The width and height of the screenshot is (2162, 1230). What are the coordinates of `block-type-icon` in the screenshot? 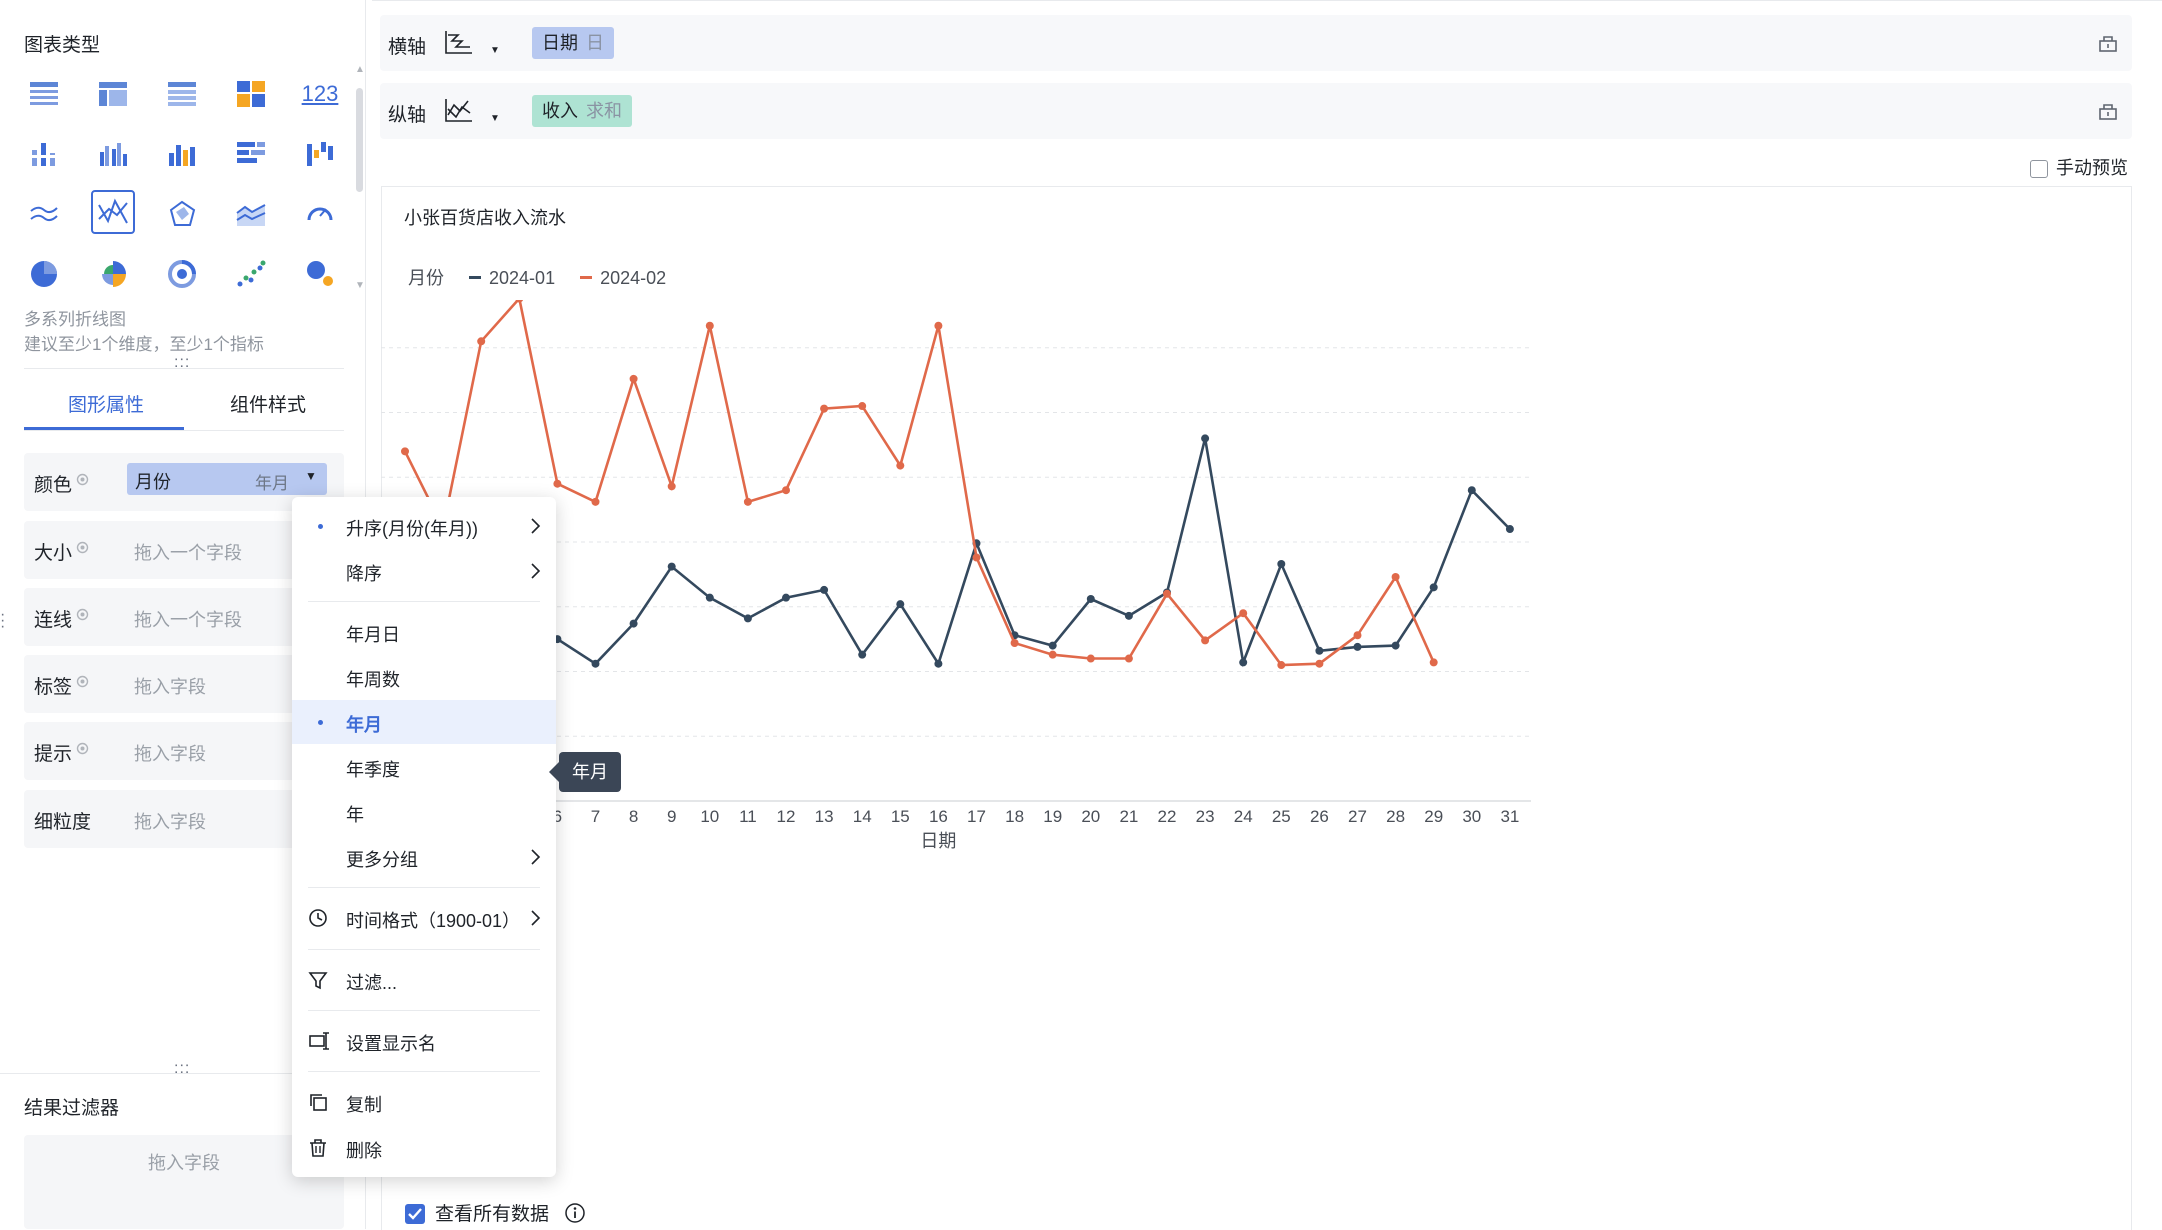 It's located at (251, 94).